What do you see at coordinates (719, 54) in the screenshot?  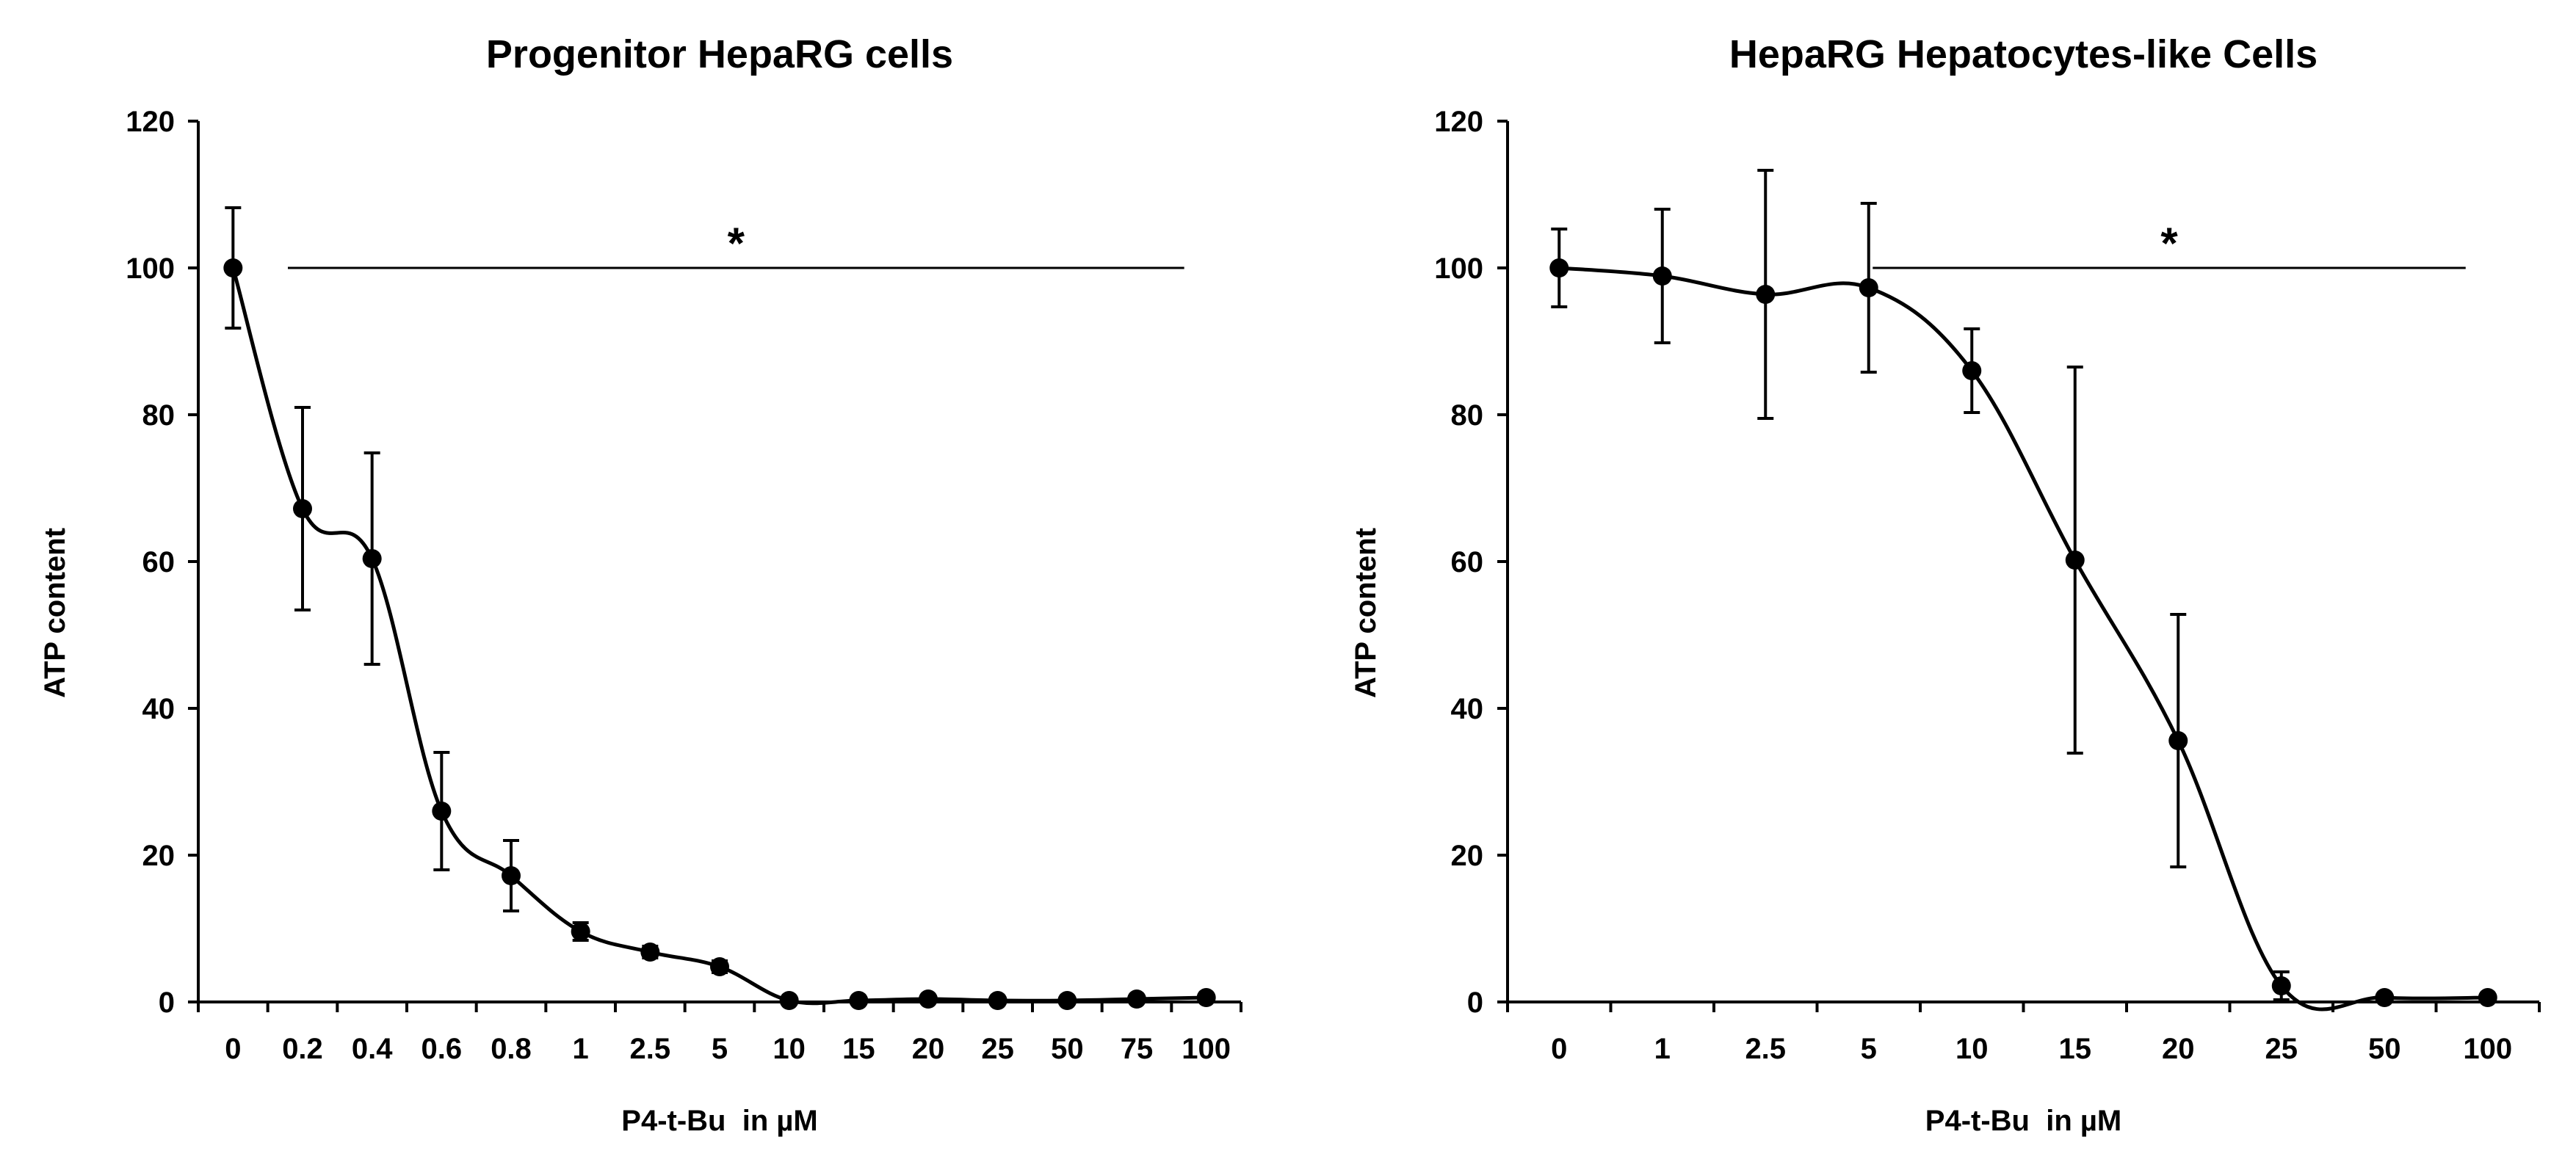 I see `chart-title: Progenitor HepaRG cells` at bounding box center [719, 54].